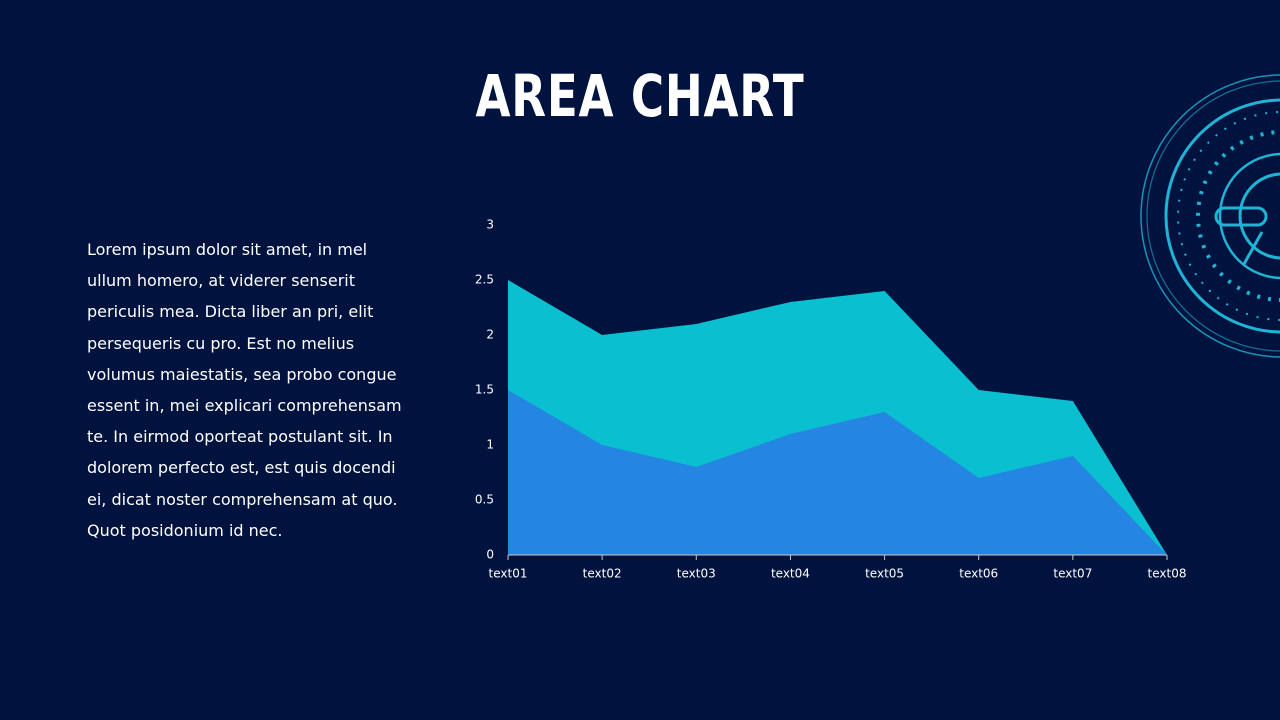 The height and width of the screenshot is (720, 1280). I want to click on y-tick-label: 1, so click(490, 445).